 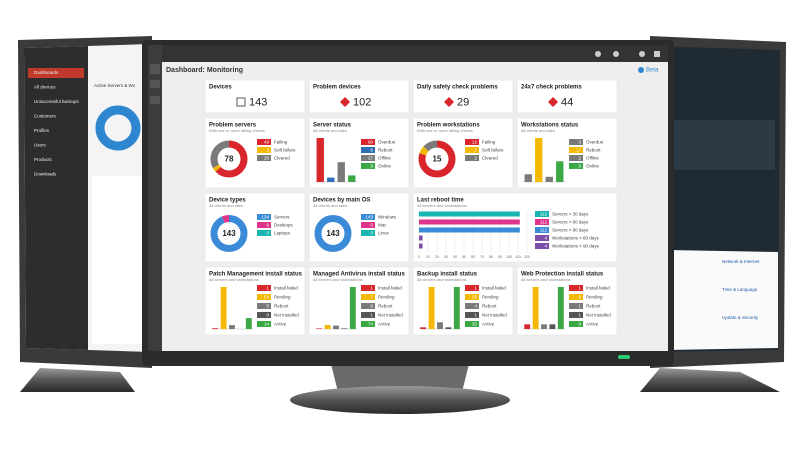 What do you see at coordinates (220, 88) in the screenshot?
I see `tile-title: Devices` at bounding box center [220, 88].